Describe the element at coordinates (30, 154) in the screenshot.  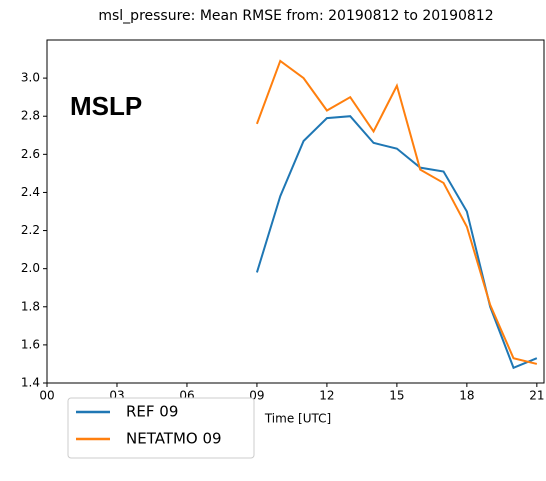
I see `y-tick-label: 2.6` at that location.